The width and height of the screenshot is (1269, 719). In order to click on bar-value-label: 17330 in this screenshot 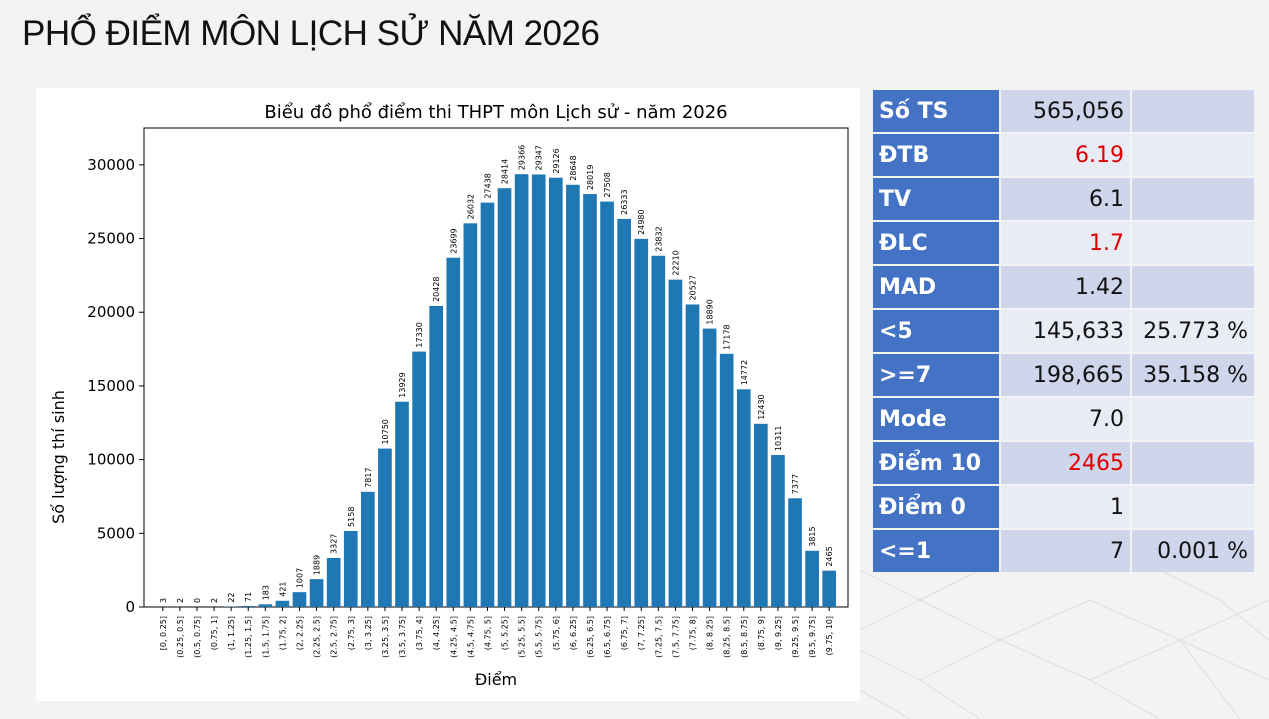, I will do `click(419, 334)`.